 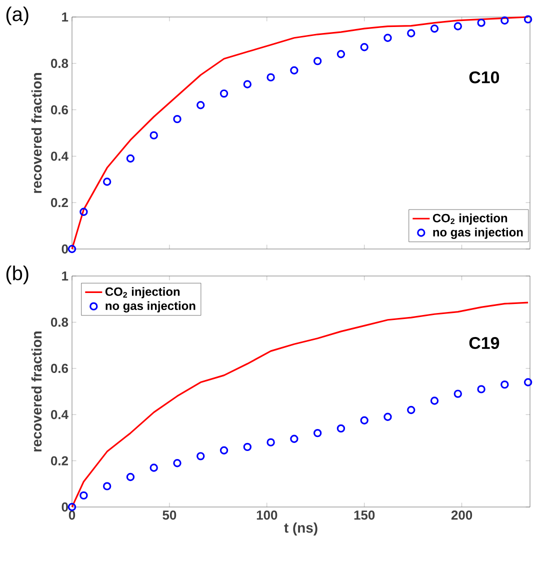 What do you see at coordinates (484, 342) in the screenshot?
I see `annotation: C19` at bounding box center [484, 342].